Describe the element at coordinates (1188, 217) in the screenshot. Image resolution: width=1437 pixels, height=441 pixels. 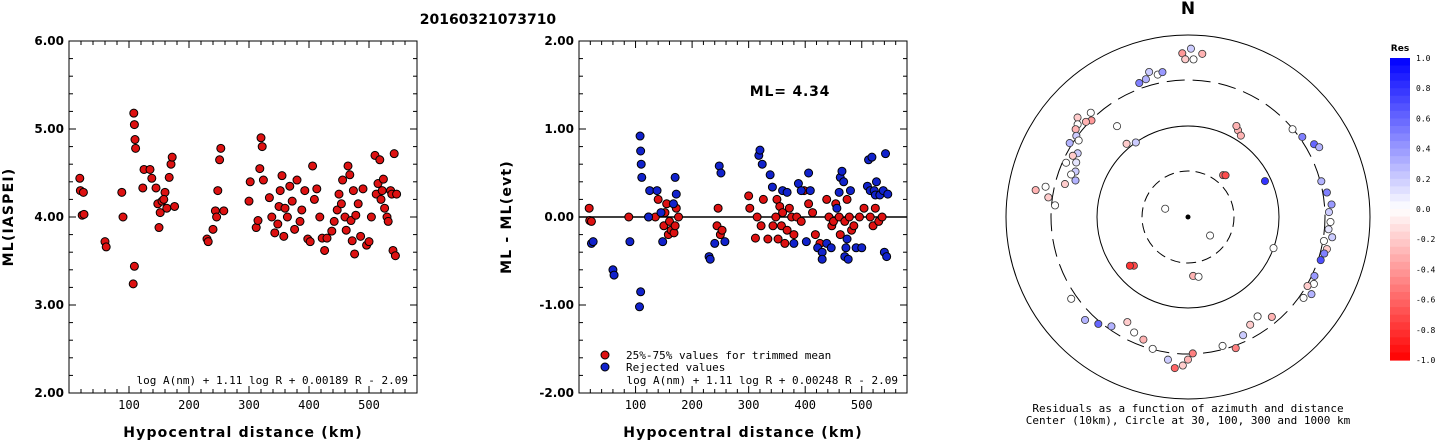
I see `ring-30km` at that location.